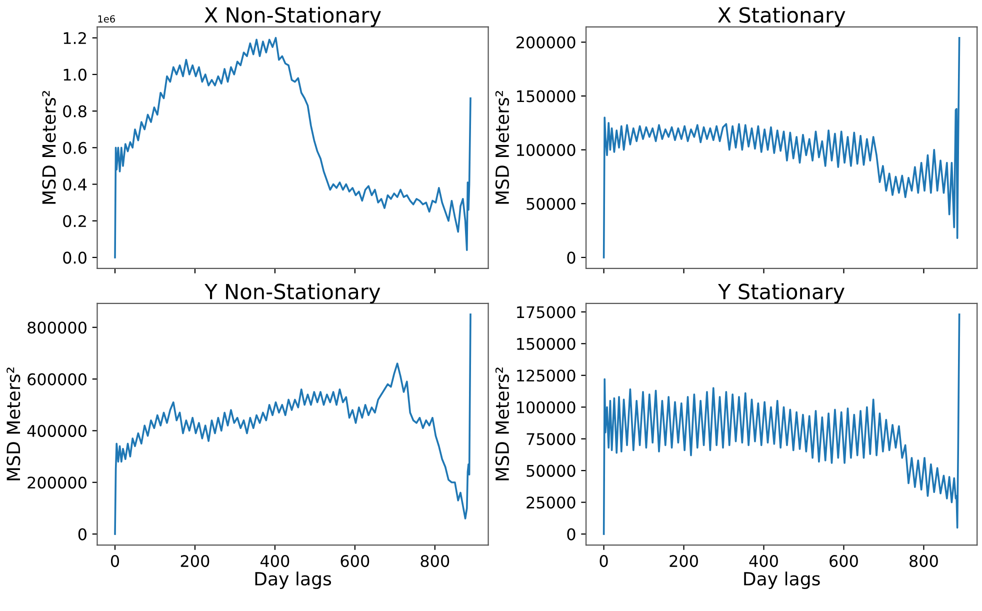 This screenshot has width=982, height=611. I want to click on y-tick-label: 400000, so click(56, 430).